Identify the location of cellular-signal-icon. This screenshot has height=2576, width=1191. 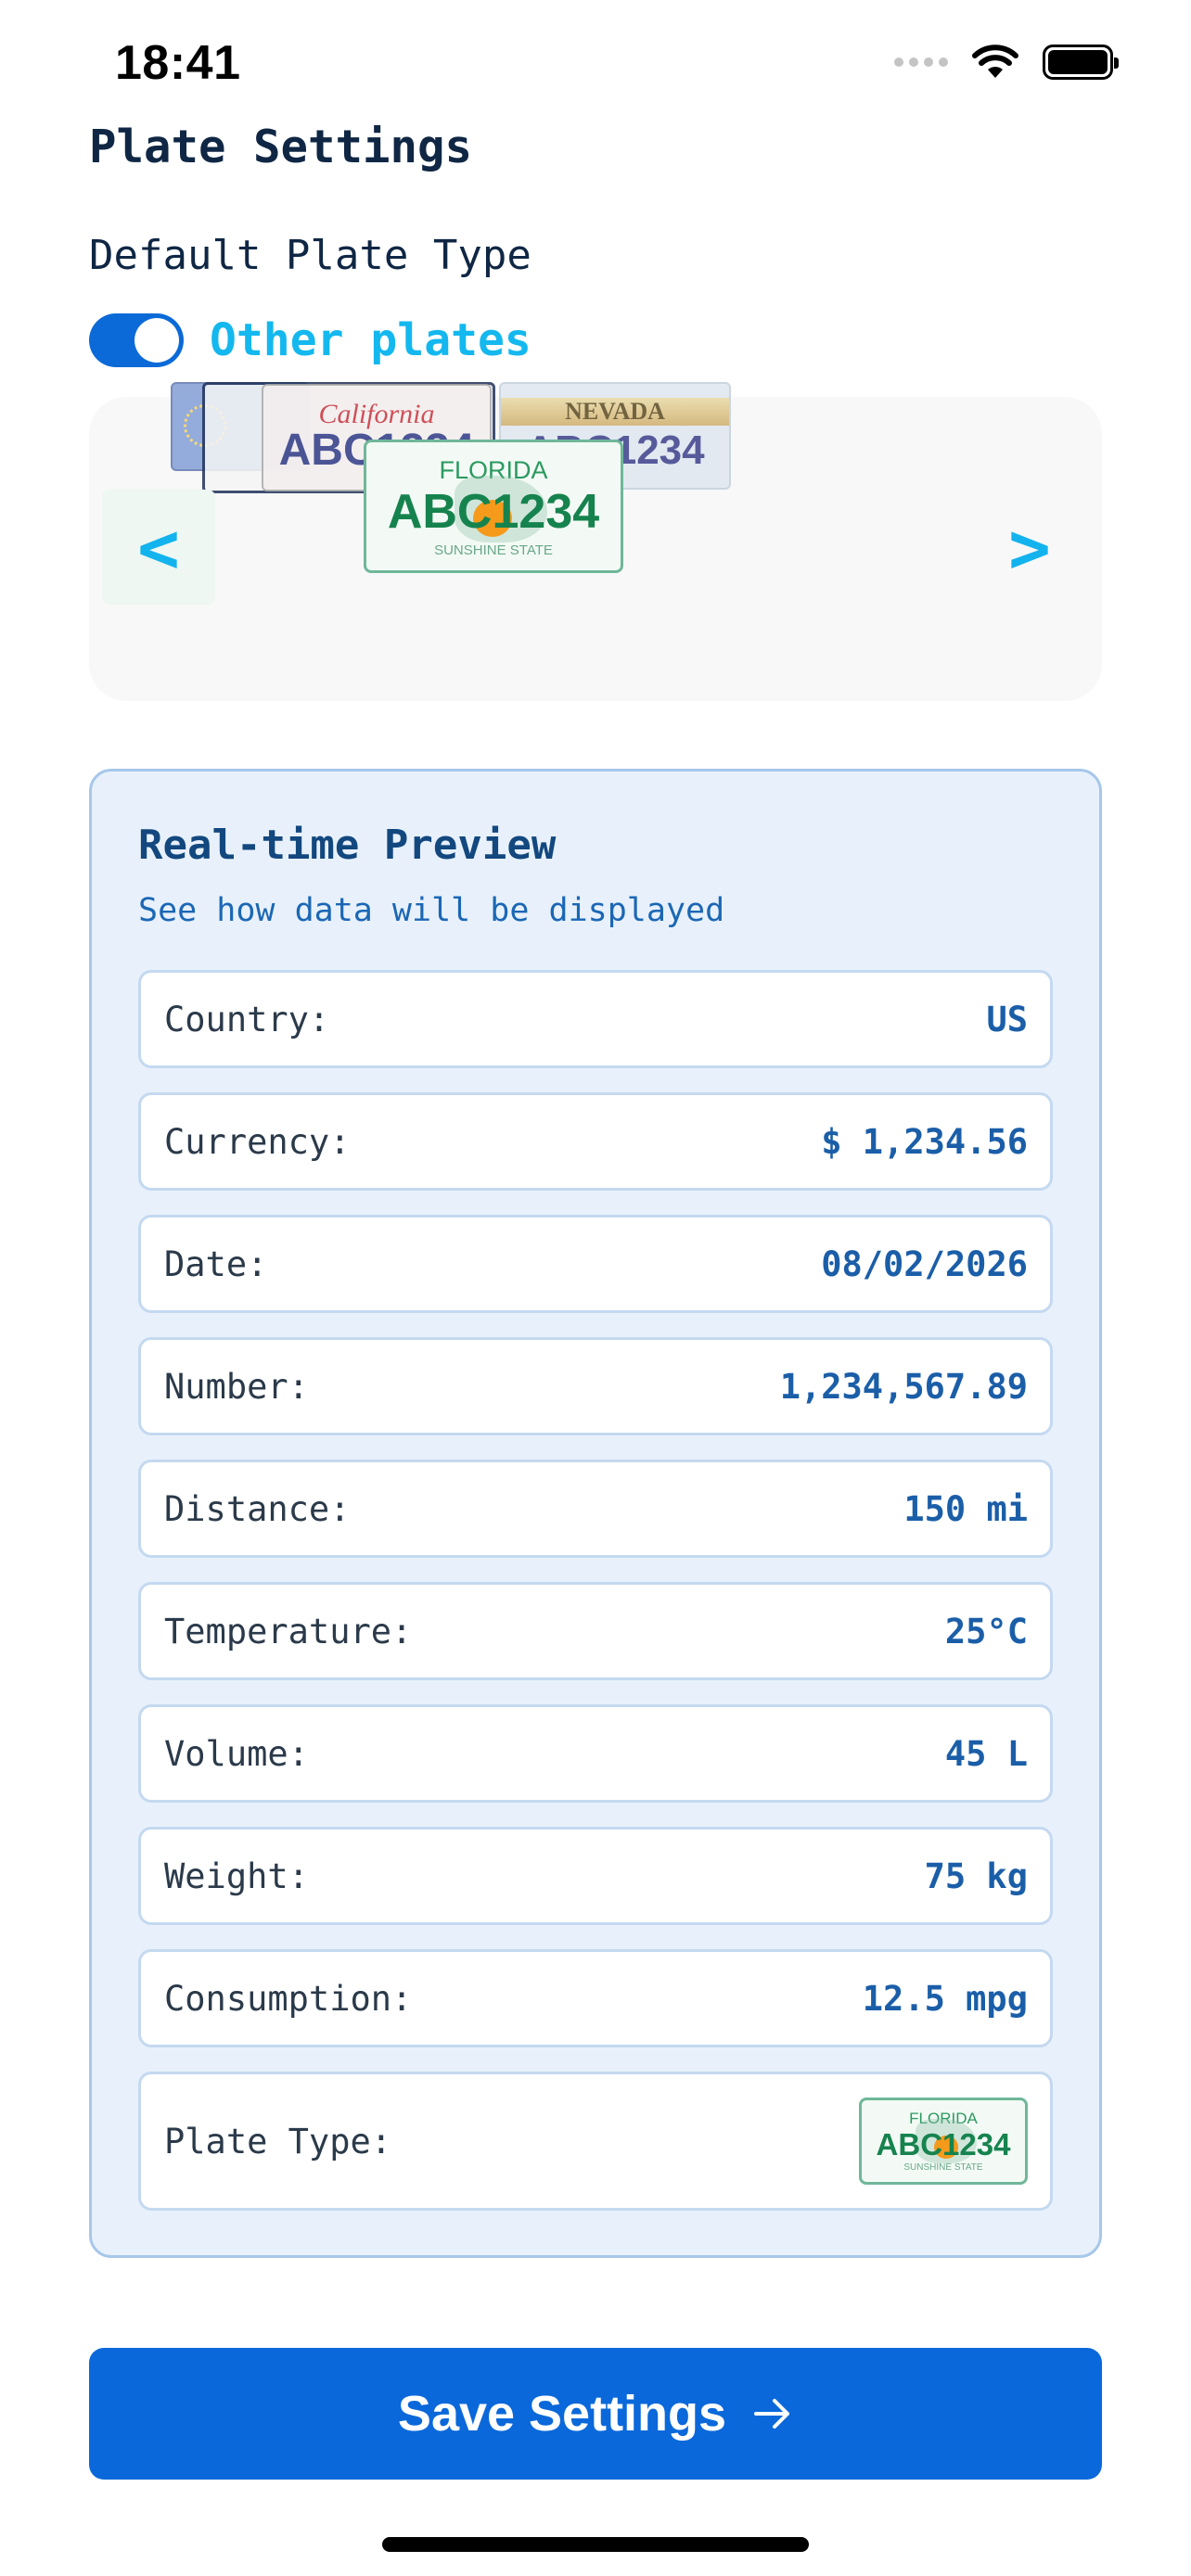
(921, 62).